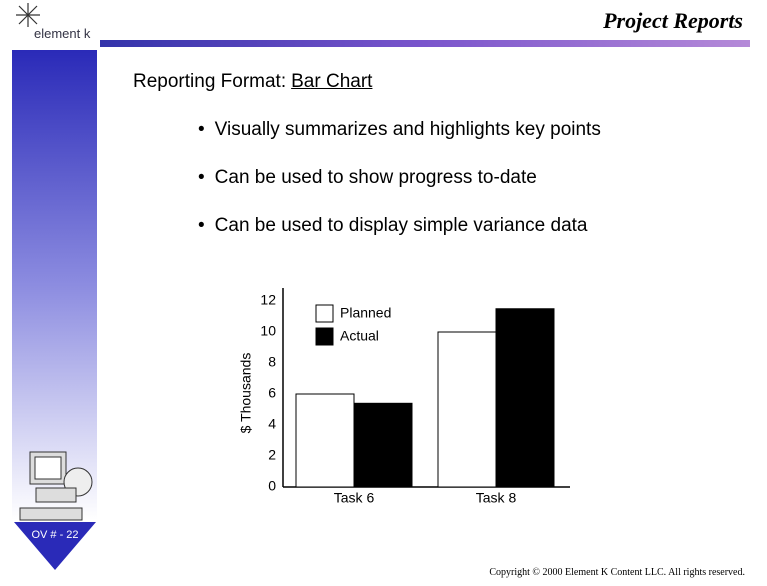  What do you see at coordinates (354, 498) in the screenshot?
I see `x-tick-label: Task 6` at bounding box center [354, 498].